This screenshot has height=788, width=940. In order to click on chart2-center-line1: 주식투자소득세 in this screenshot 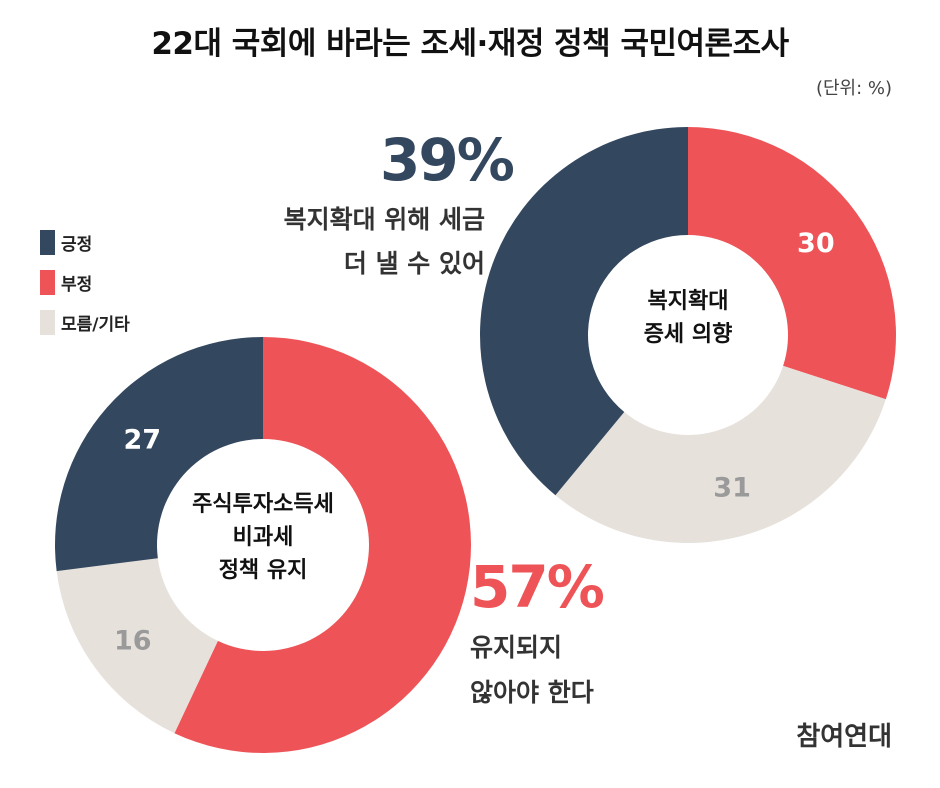, I will do `click(263, 504)`.